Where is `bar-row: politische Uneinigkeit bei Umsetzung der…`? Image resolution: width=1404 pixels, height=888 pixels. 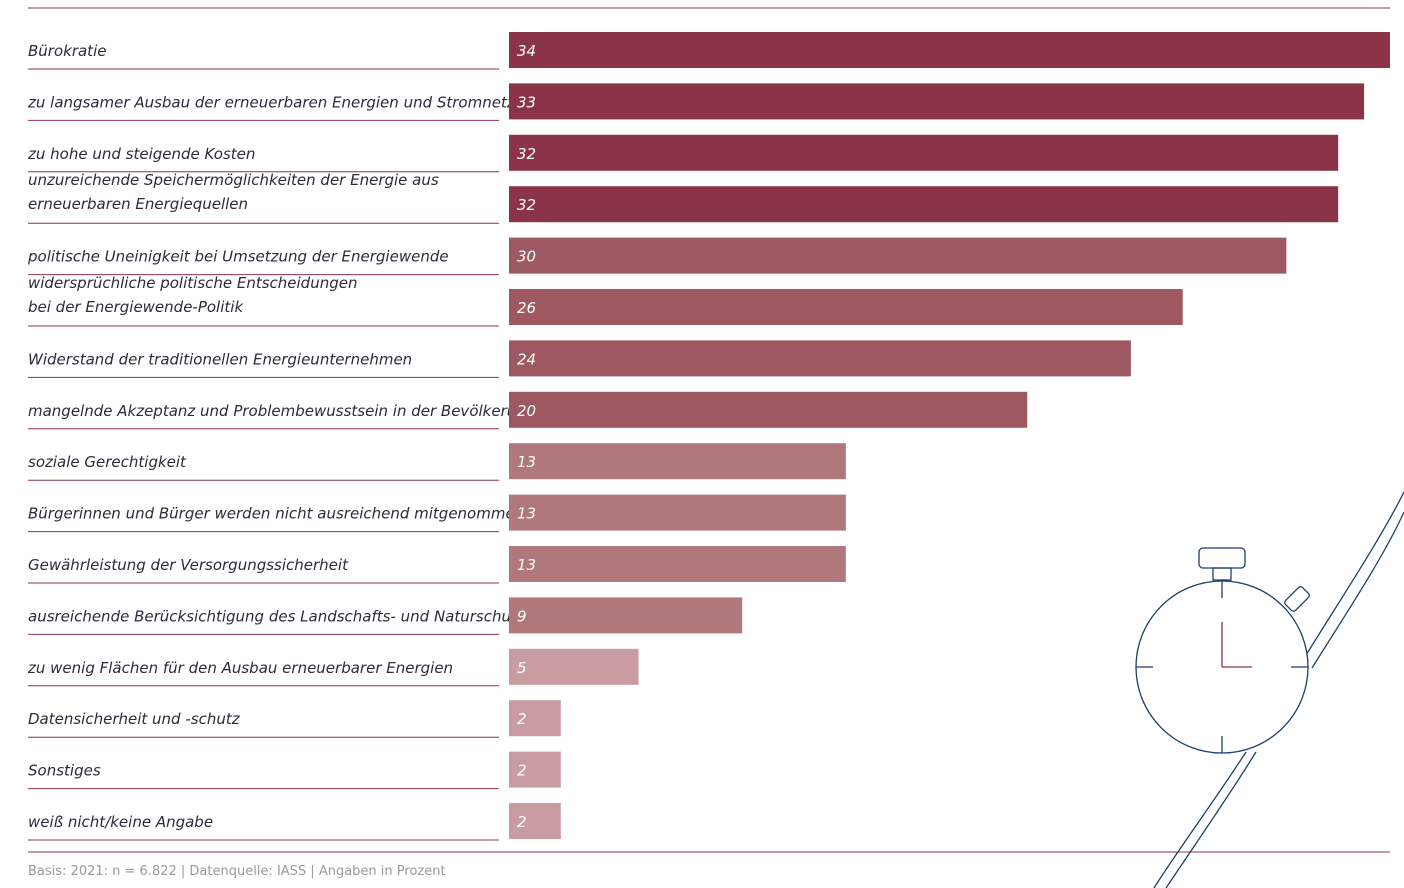
bar-row: politische Uneinigkeit bei Umsetzung der… is located at coordinates (657, 256).